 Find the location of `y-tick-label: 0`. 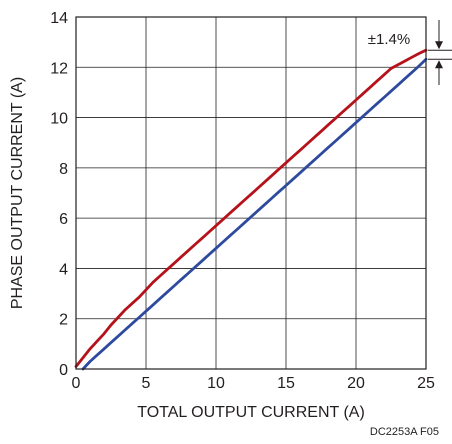

y-tick-label: 0 is located at coordinates (63, 370).